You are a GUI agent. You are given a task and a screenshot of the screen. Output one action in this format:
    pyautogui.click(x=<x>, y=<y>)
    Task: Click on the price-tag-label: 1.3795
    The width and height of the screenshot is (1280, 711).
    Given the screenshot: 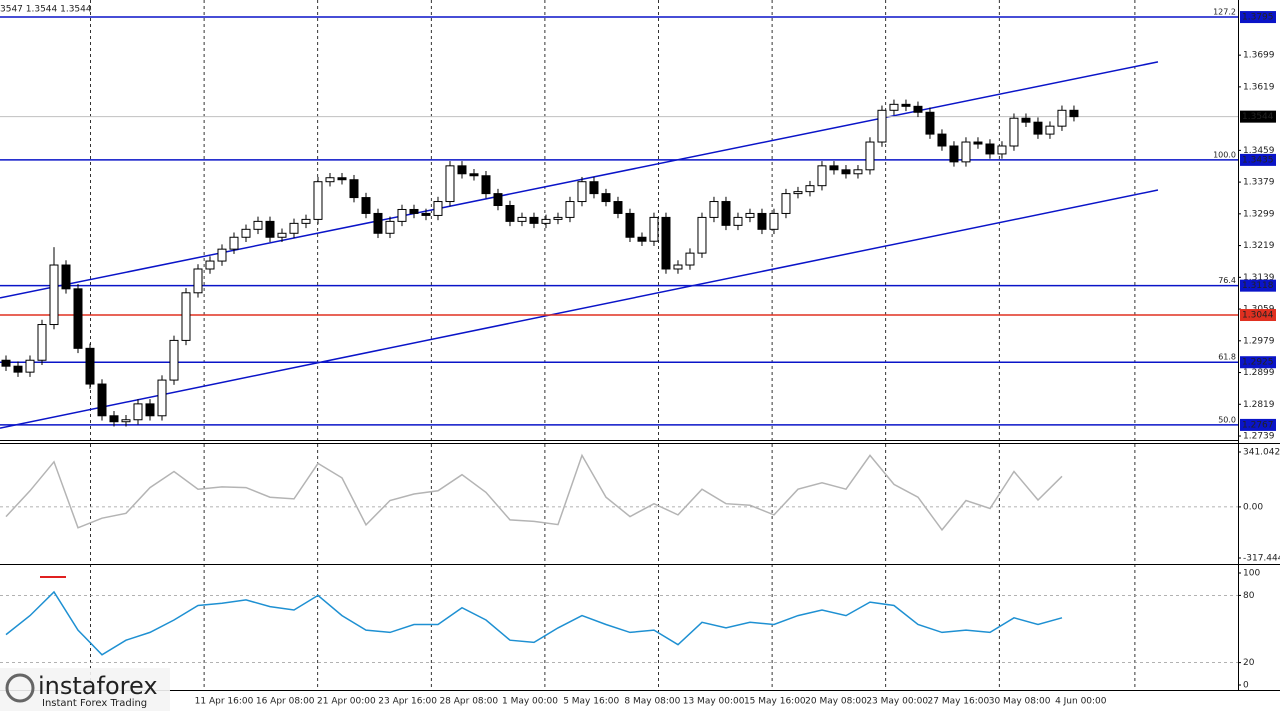 What is the action you would take?
    pyautogui.click(x=1258, y=18)
    